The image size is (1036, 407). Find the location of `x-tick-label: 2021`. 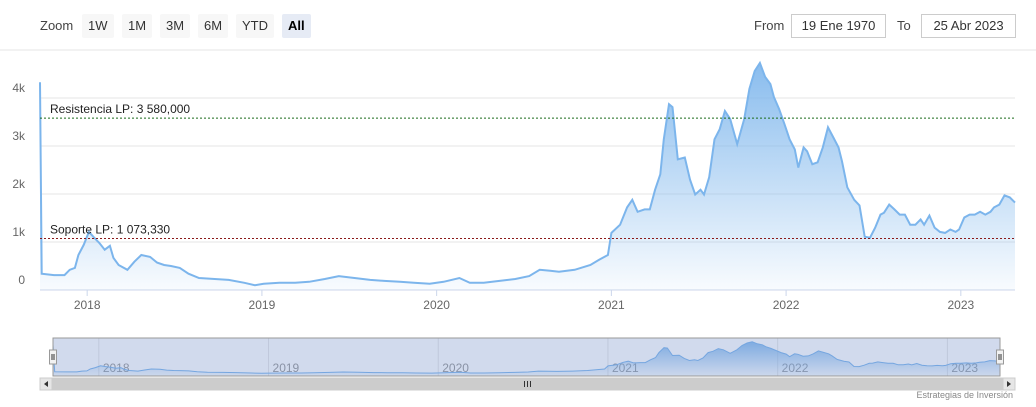

x-tick-label: 2021 is located at coordinates (611, 305).